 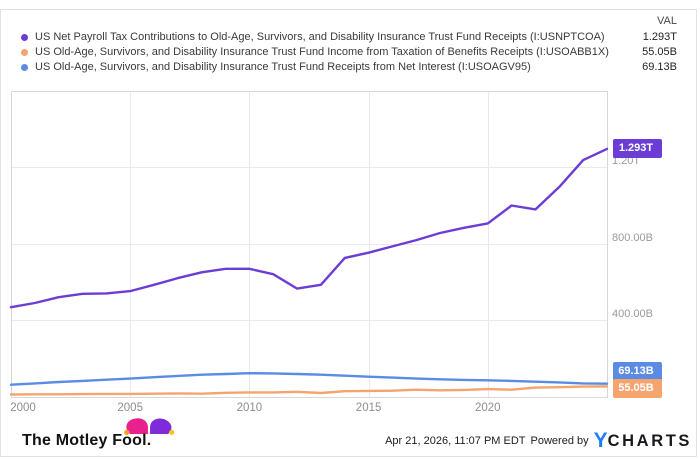 I want to click on x-axis-tick-label: 2005, so click(x=130, y=408).